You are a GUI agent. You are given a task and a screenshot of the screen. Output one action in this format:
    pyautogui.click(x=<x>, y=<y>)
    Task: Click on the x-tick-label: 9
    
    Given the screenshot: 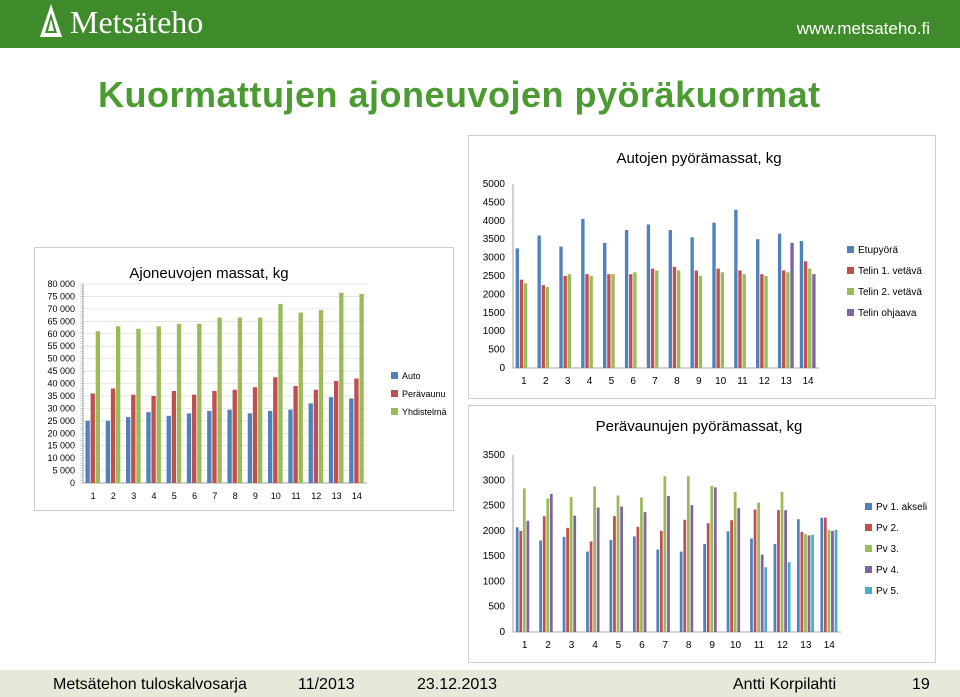 What is the action you would take?
    pyautogui.click(x=712, y=645)
    